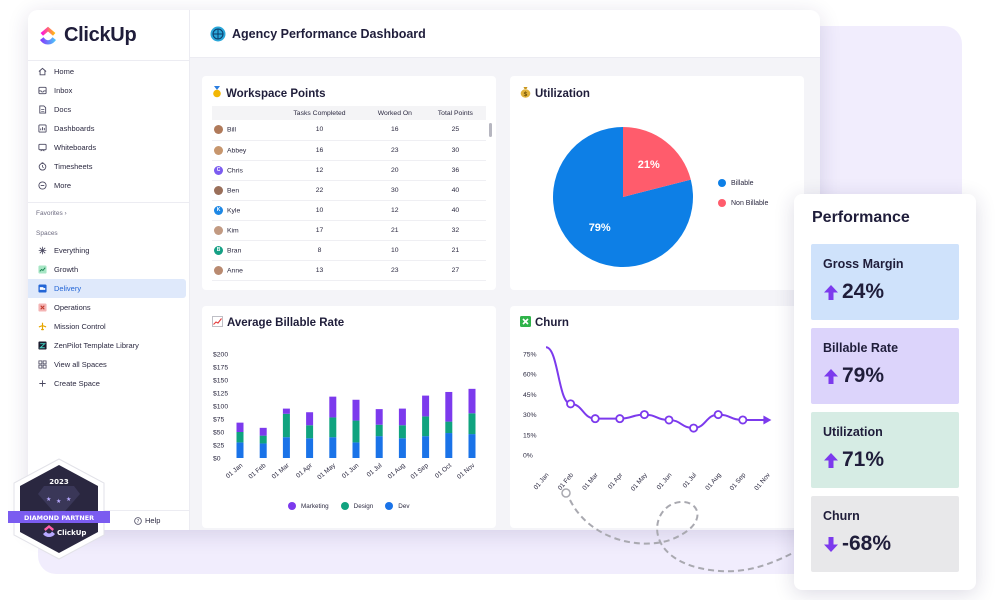 Image resolution: width=1000 pixels, height=600 pixels. What do you see at coordinates (109, 71) in the screenshot?
I see `sidebar-item-home: Home` at bounding box center [109, 71].